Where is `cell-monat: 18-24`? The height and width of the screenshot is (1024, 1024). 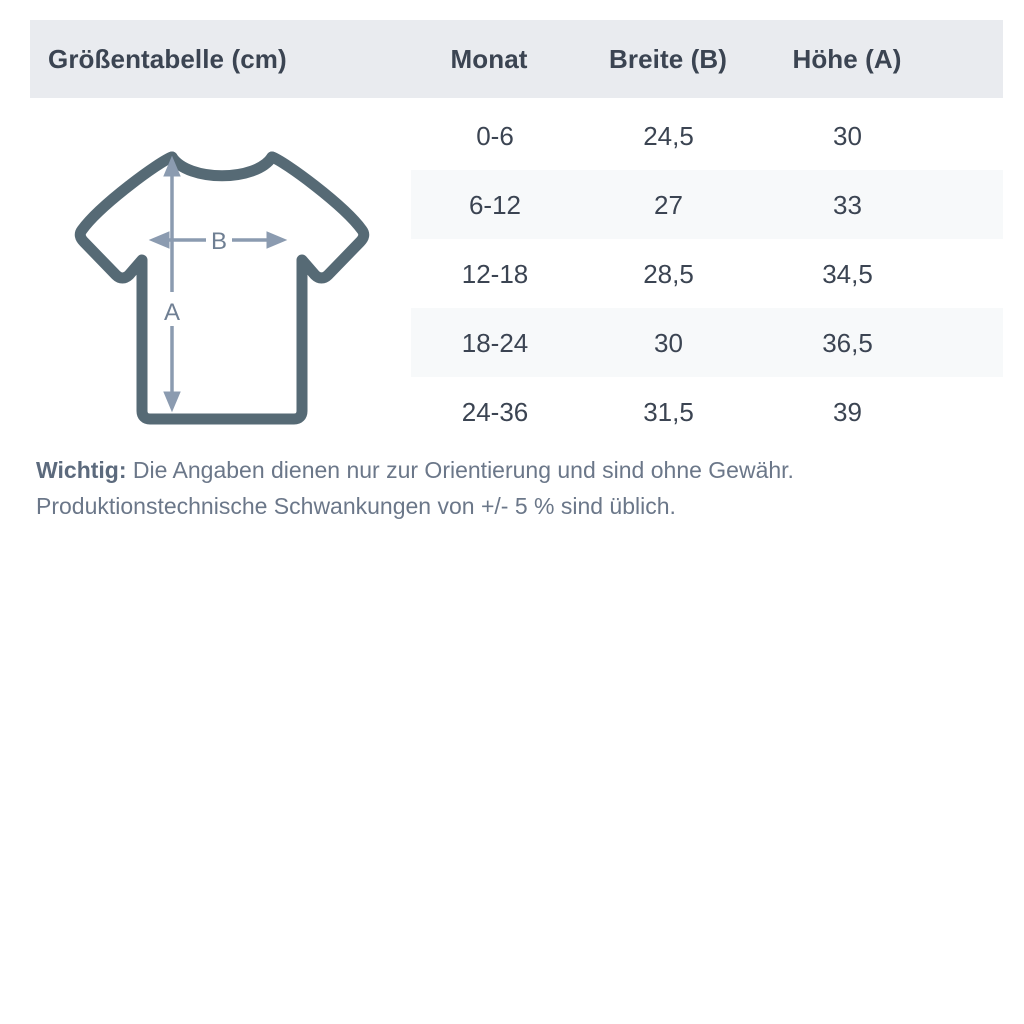
cell-monat: 18-24 is located at coordinates (495, 342).